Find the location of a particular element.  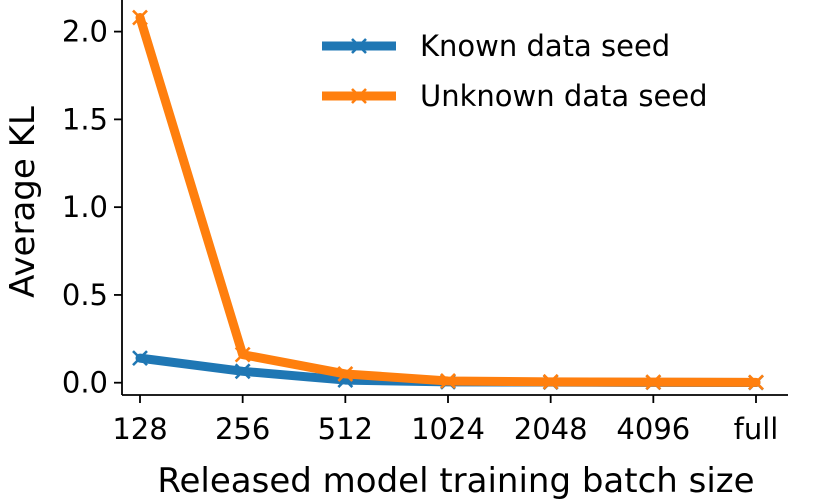

x-tick-label: 1024 is located at coordinates (448, 429).